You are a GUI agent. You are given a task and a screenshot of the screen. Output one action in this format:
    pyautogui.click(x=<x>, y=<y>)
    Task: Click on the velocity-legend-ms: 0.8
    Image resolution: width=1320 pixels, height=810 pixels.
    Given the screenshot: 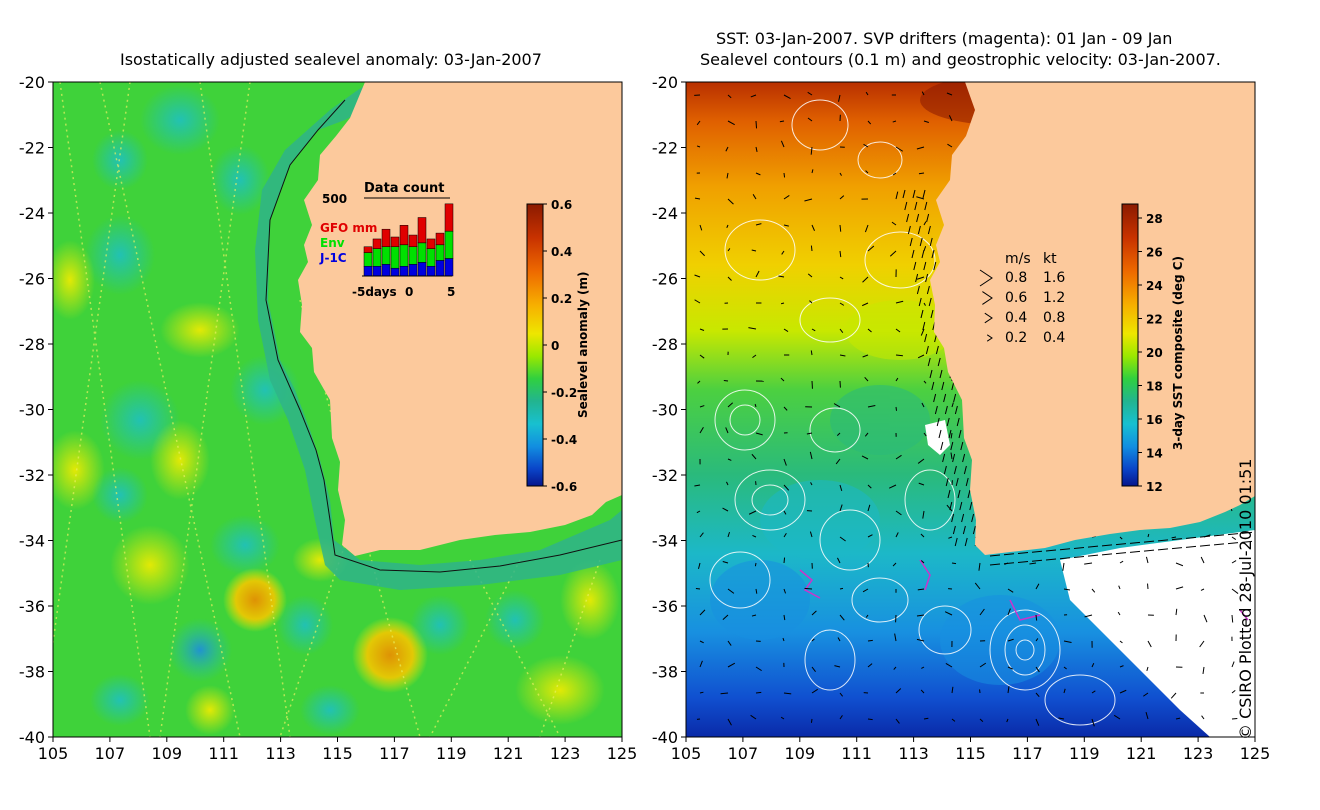 What is the action you would take?
    pyautogui.click(x=1016, y=278)
    